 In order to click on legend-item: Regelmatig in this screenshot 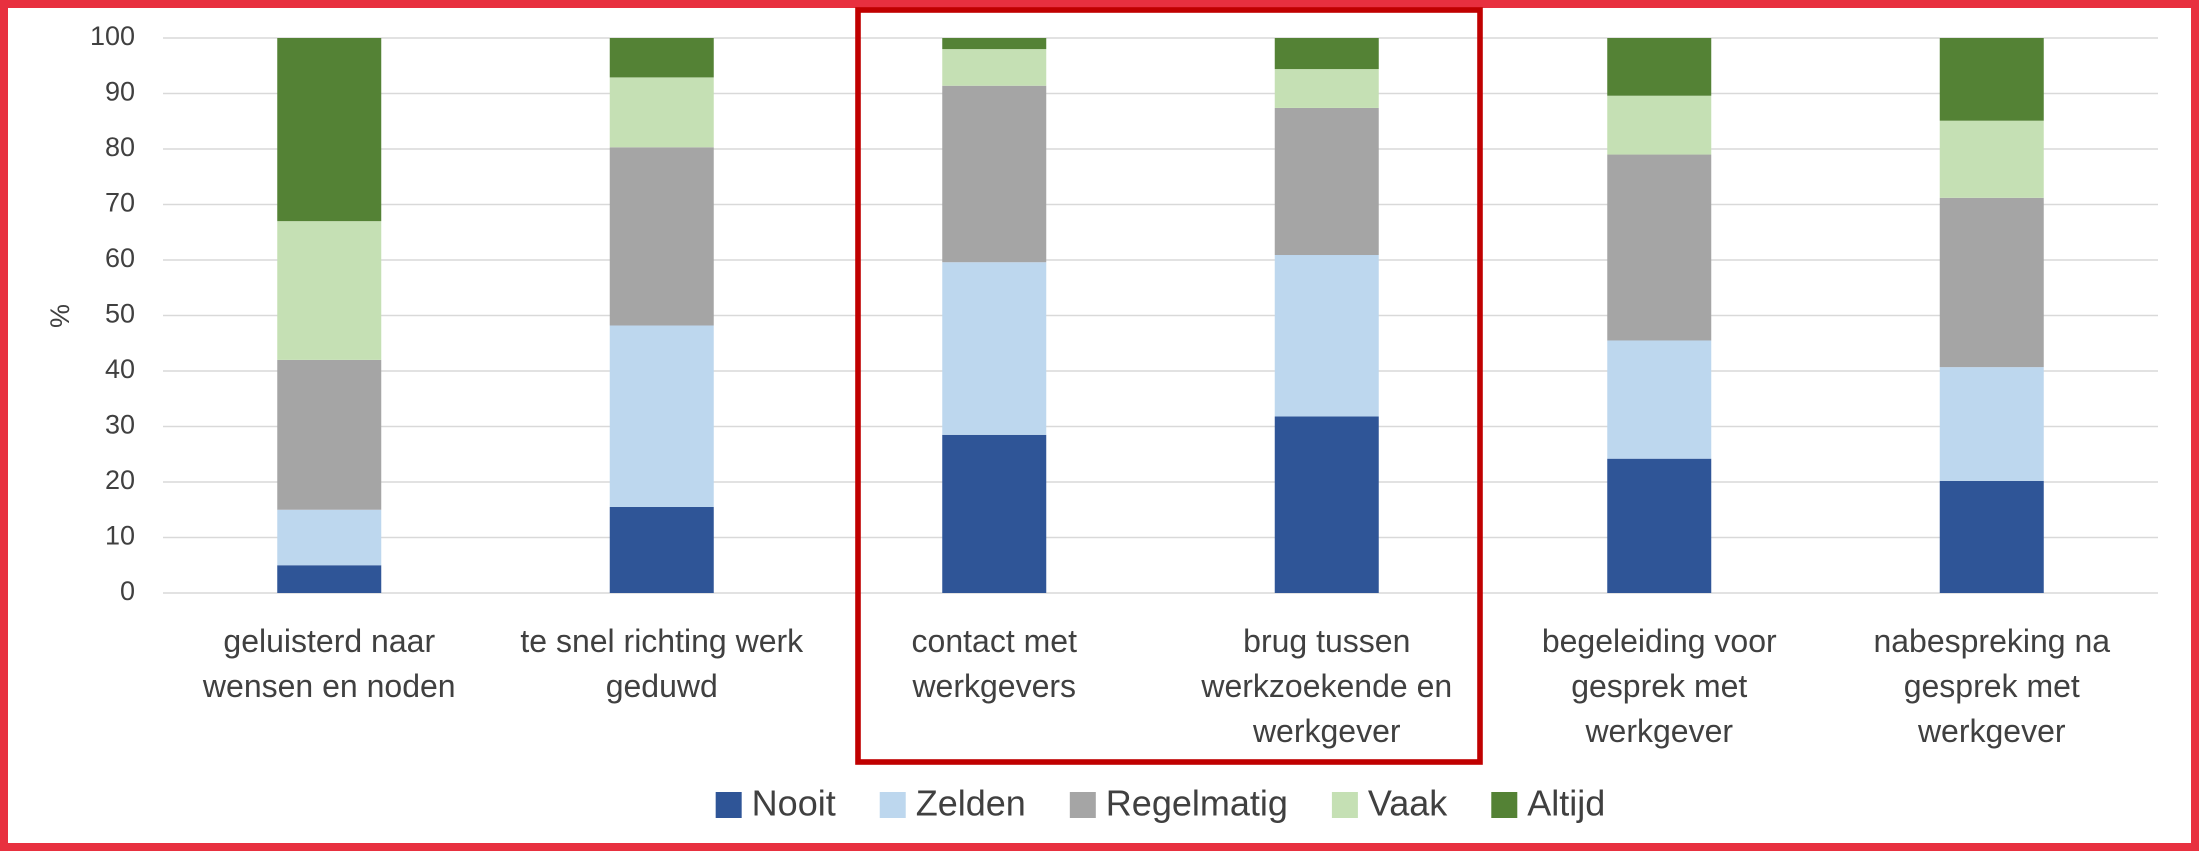, I will do `click(1178, 803)`.